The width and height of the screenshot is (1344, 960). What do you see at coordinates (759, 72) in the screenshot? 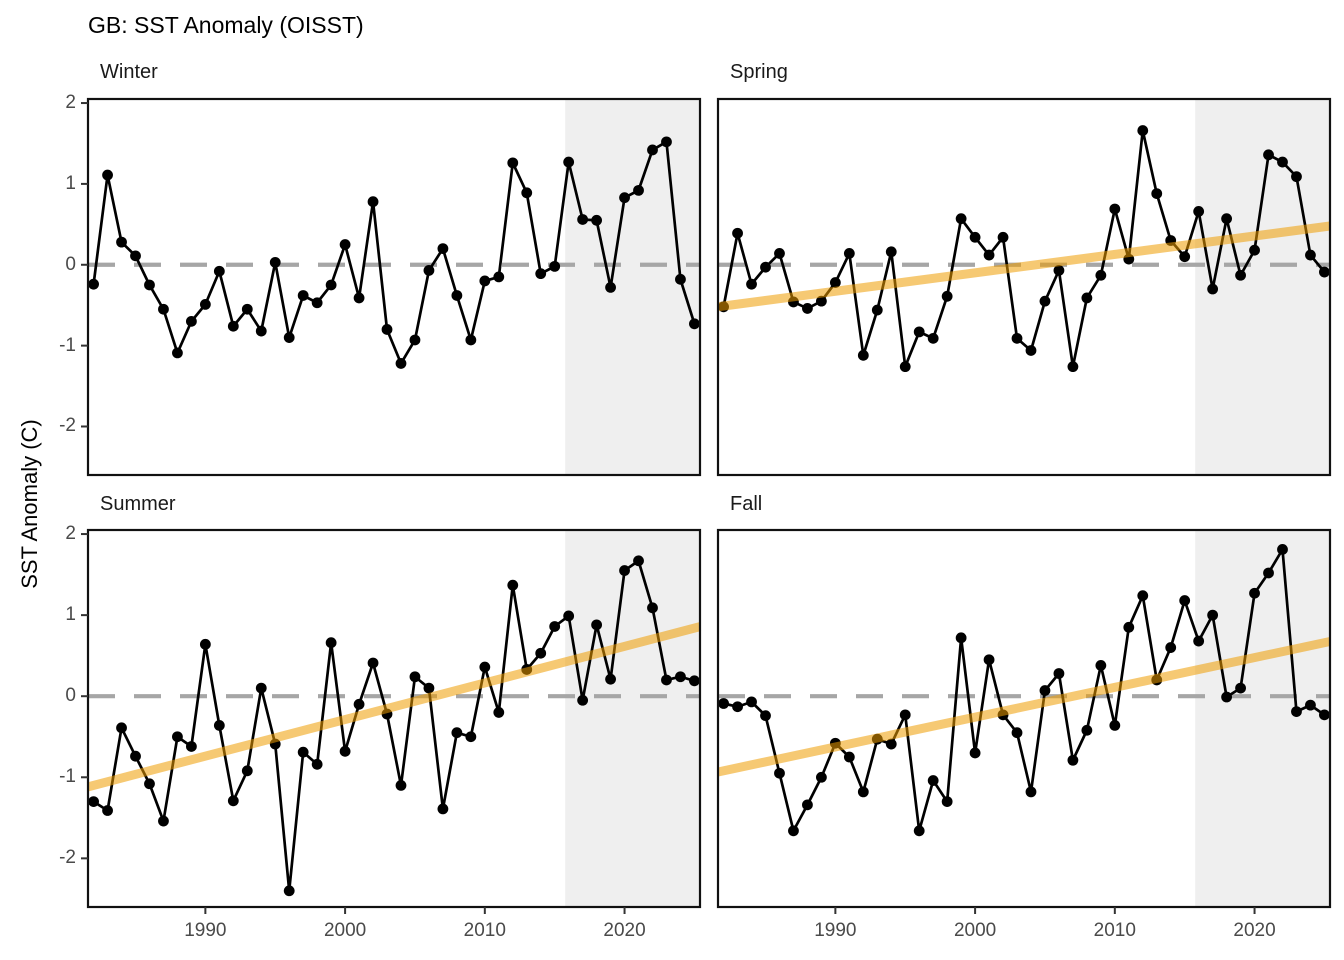
I see `panel-label-spring: Spring` at bounding box center [759, 72].